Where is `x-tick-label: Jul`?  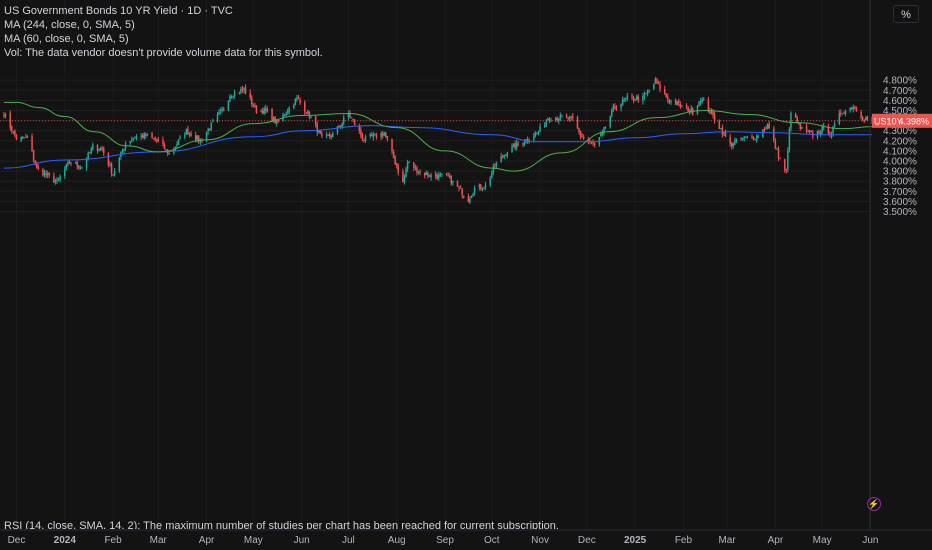
x-tick-label: Jul is located at coordinates (348, 540).